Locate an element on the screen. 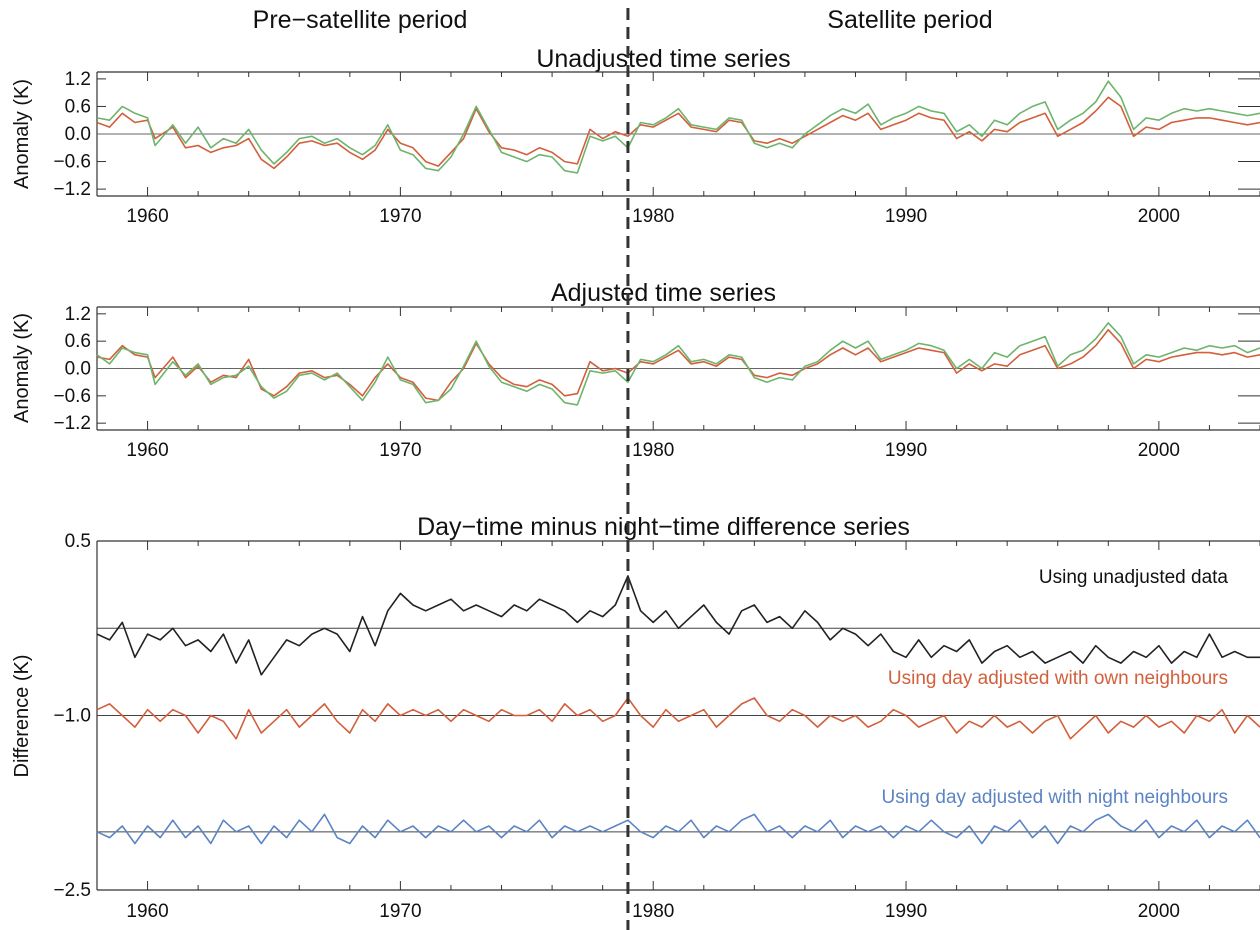  series-label-black: Using unadjusted data is located at coordinates (1134, 577).